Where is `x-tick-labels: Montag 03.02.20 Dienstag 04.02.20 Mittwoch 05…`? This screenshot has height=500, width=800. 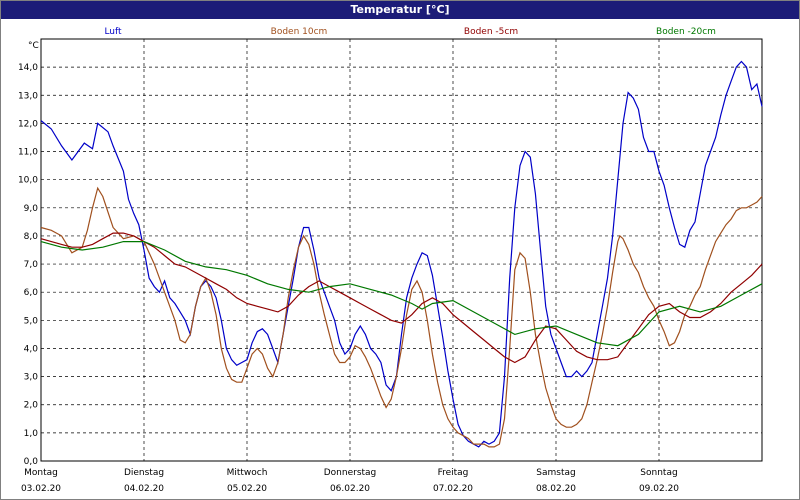 x-tick-labels: Montag 03.02.20 Dienstag 04.02.20 Mittwoch 05… is located at coordinates (350, 481).